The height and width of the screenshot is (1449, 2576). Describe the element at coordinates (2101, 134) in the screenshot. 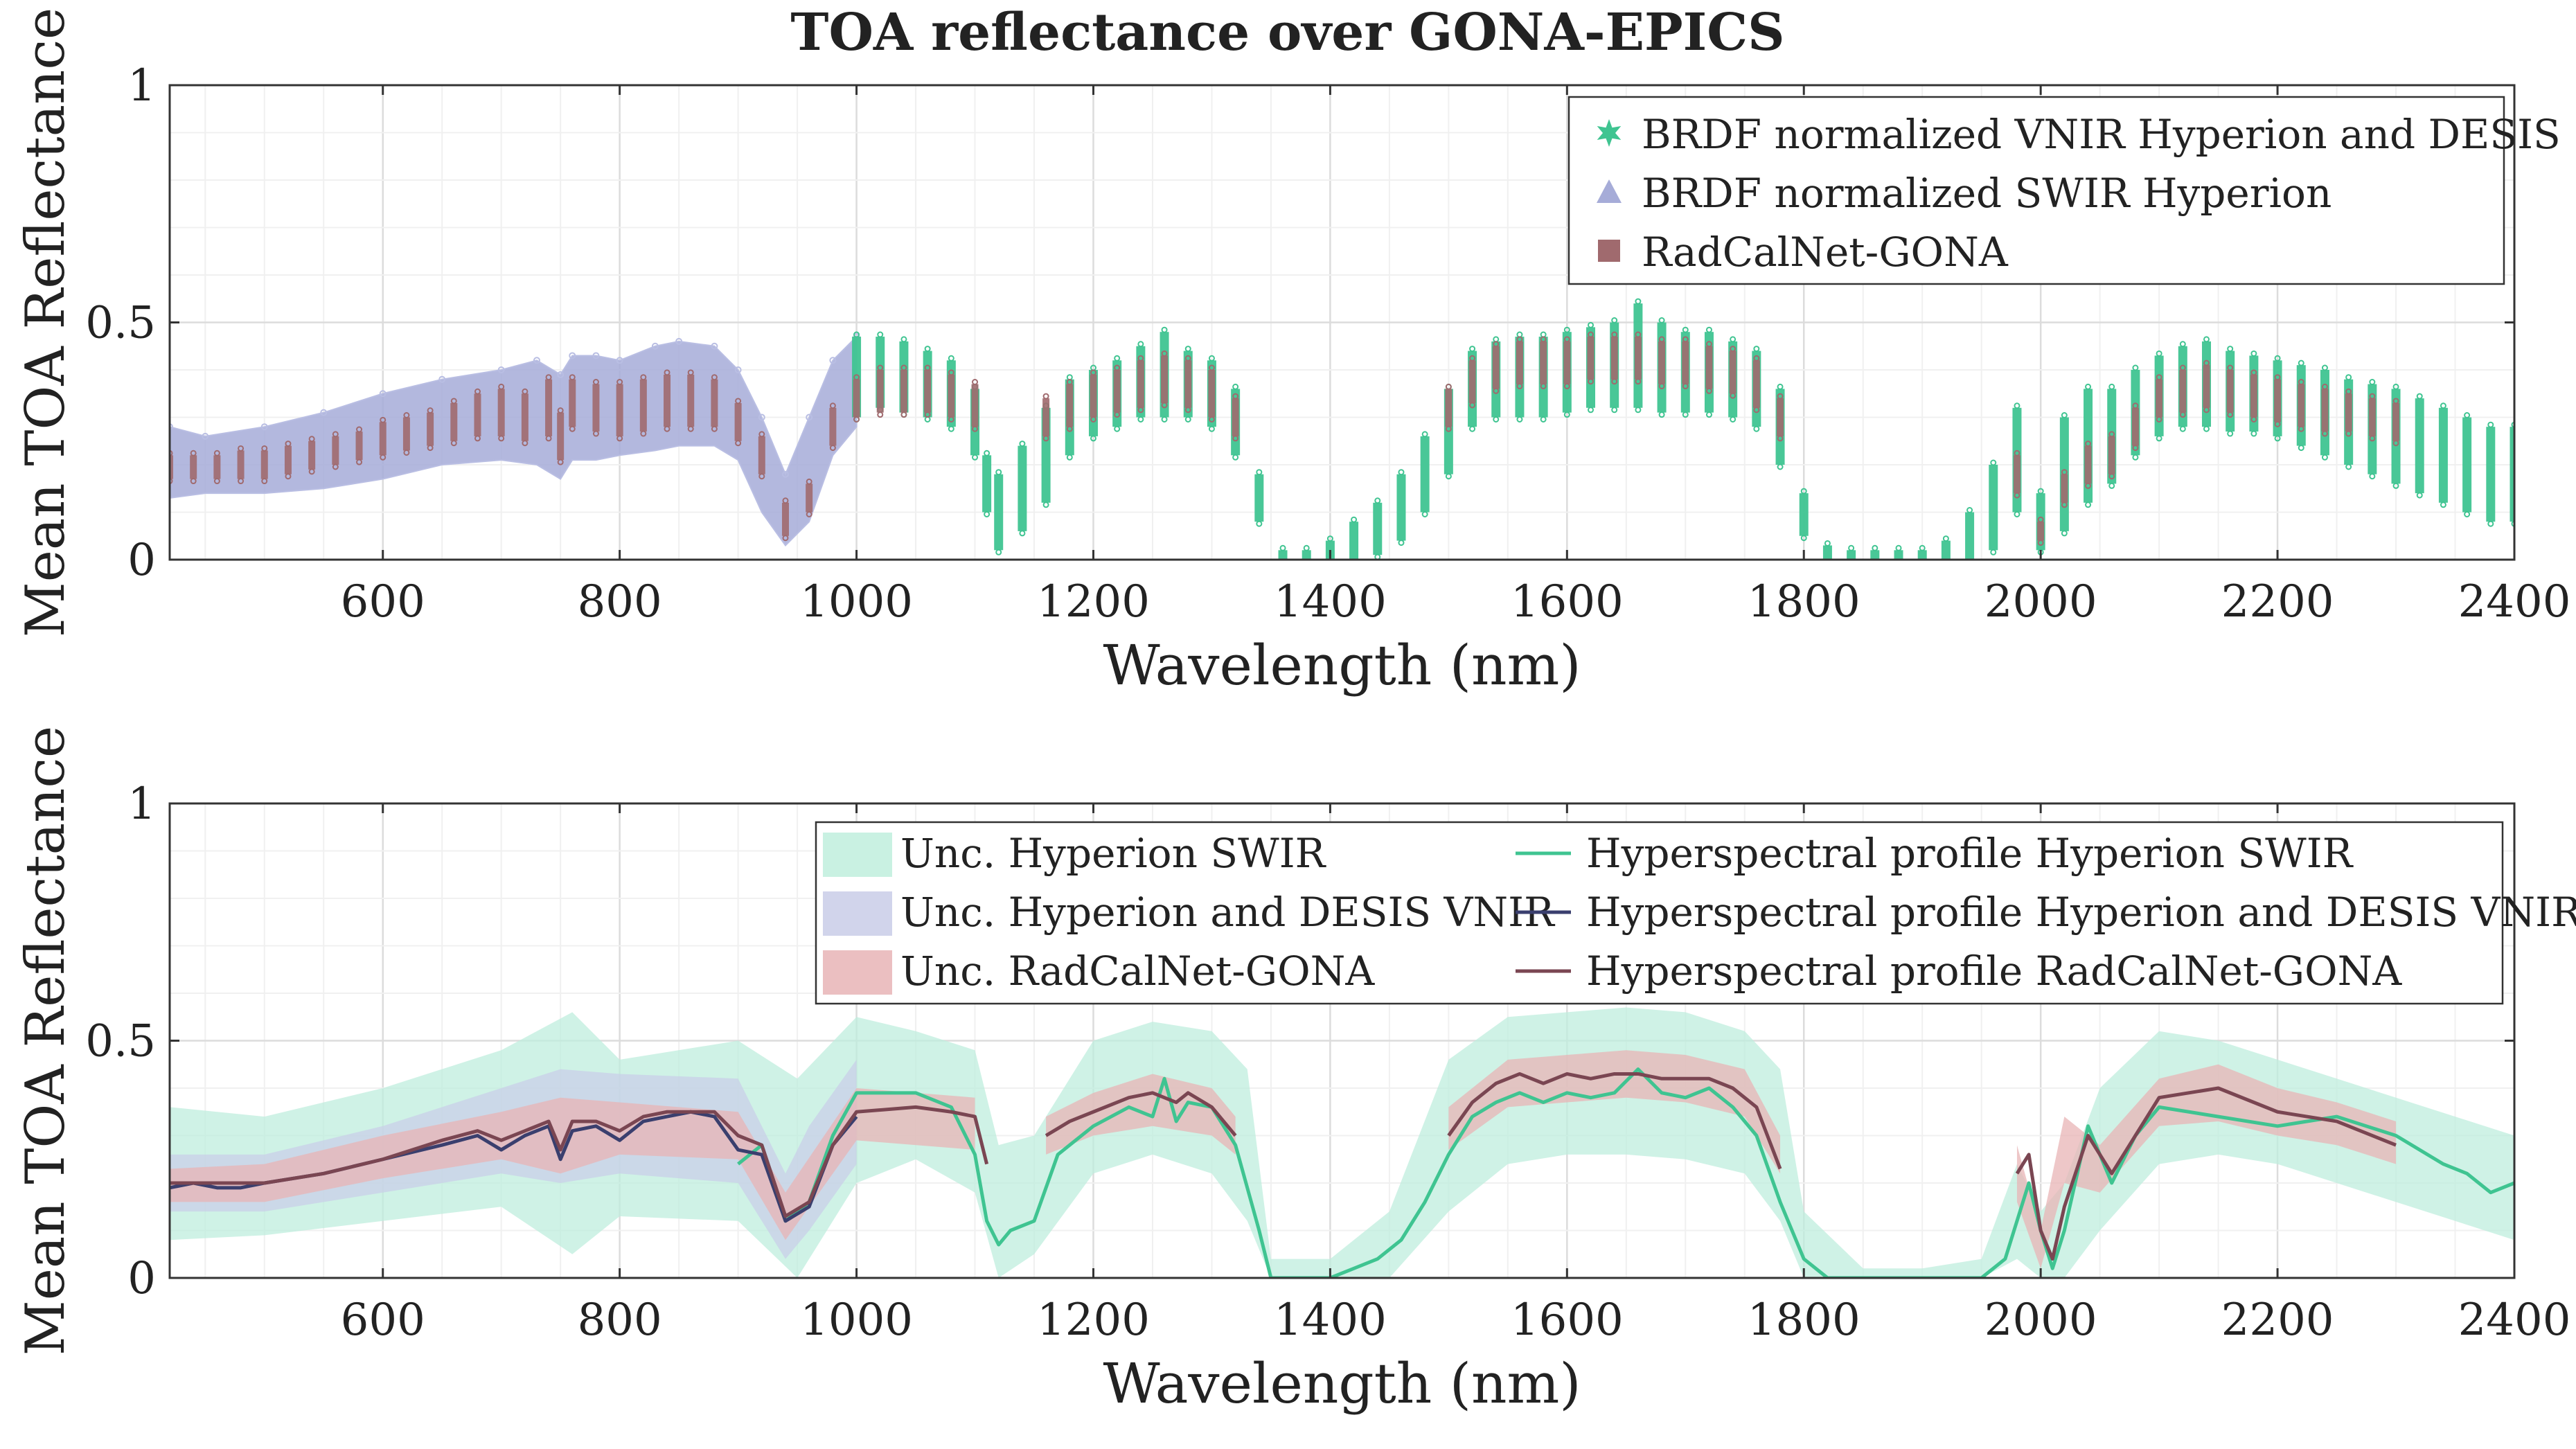

I see `legend-label: BRDF normalized VNIR Hyperion and DESIS` at that location.